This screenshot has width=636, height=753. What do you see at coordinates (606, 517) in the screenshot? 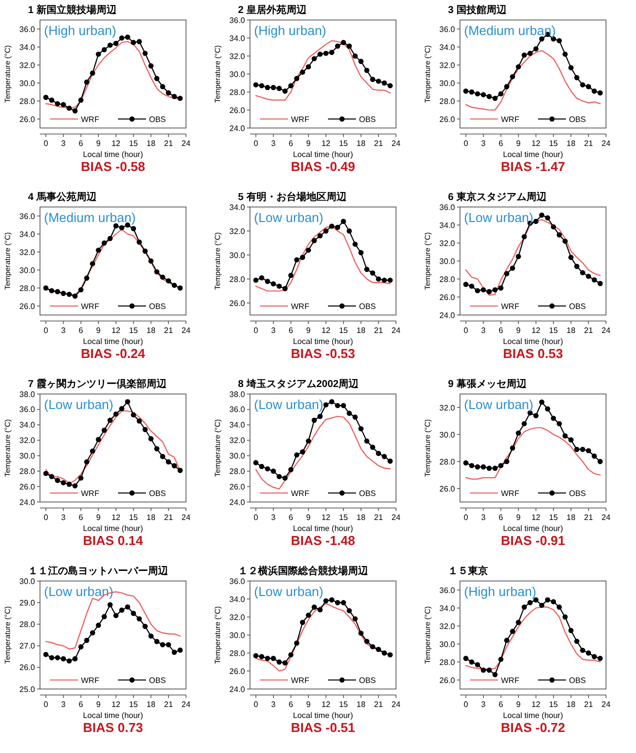
I see `x-tick-label: 24` at bounding box center [606, 517].